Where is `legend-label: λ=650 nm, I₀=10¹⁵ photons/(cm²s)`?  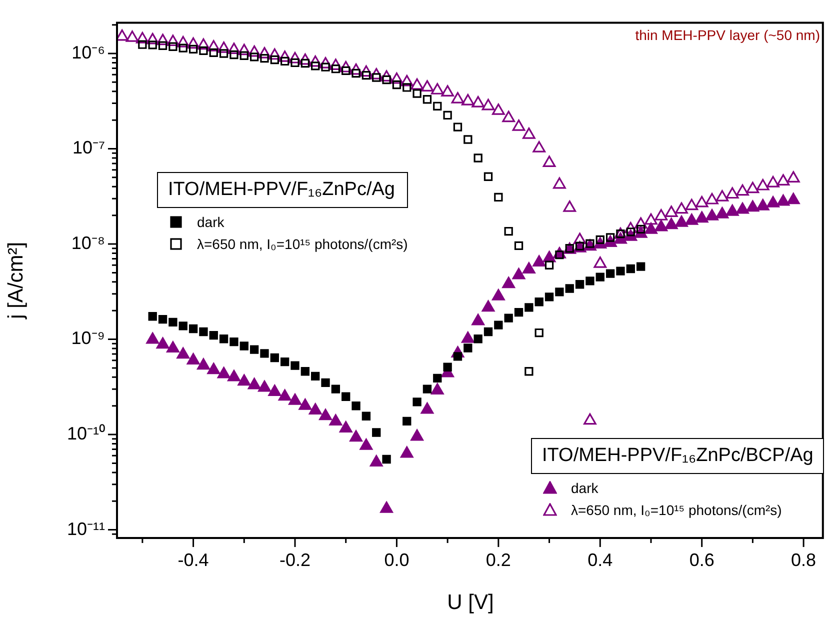
legend-label: λ=650 nm, I₀=10¹⁵ photons/(cm²s) is located at coordinates (302, 244).